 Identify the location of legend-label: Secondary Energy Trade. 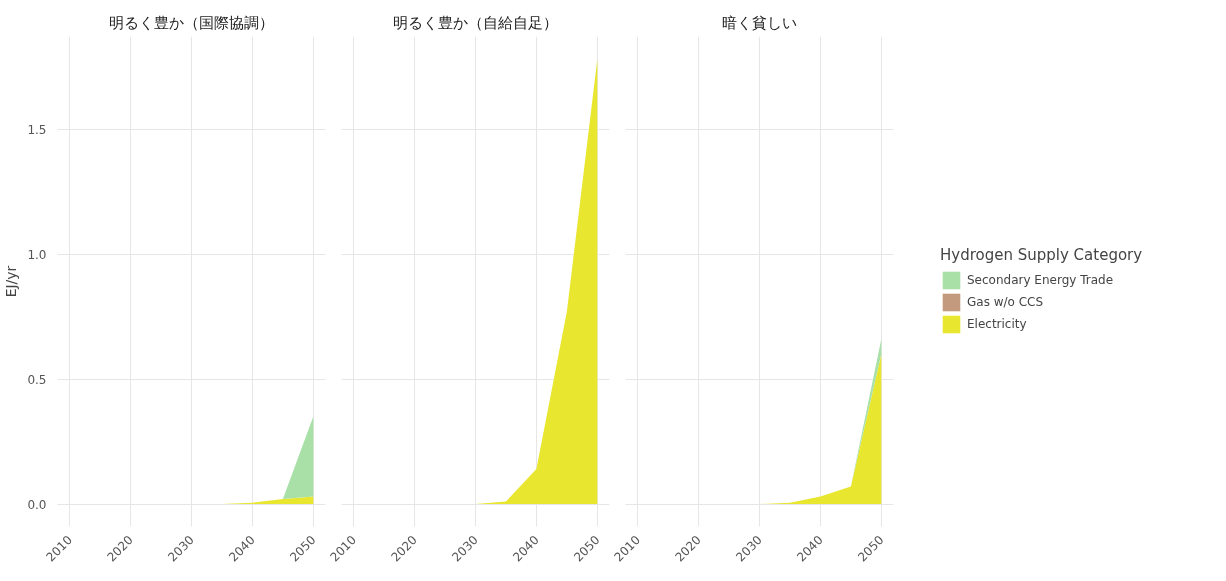
(1040, 280).